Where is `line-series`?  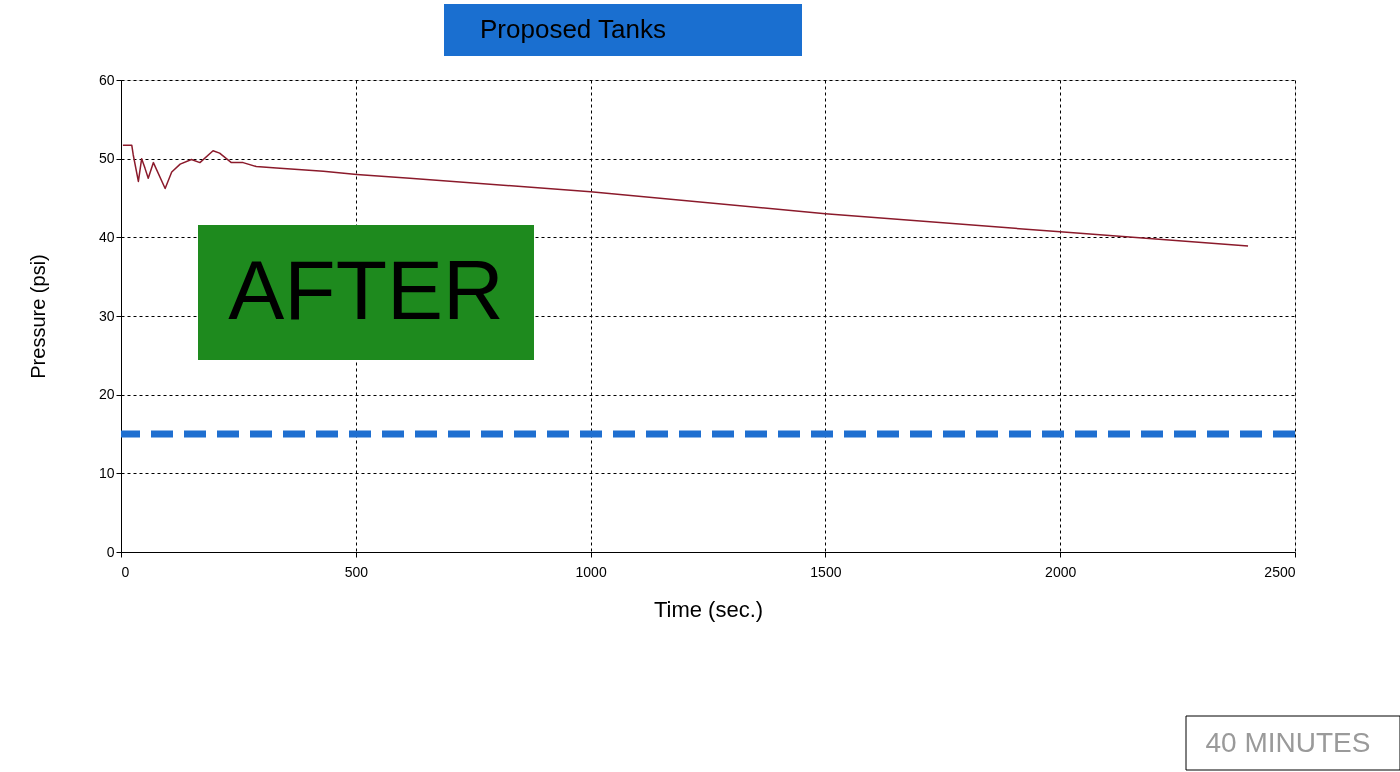
line-series is located at coordinates (685, 195).